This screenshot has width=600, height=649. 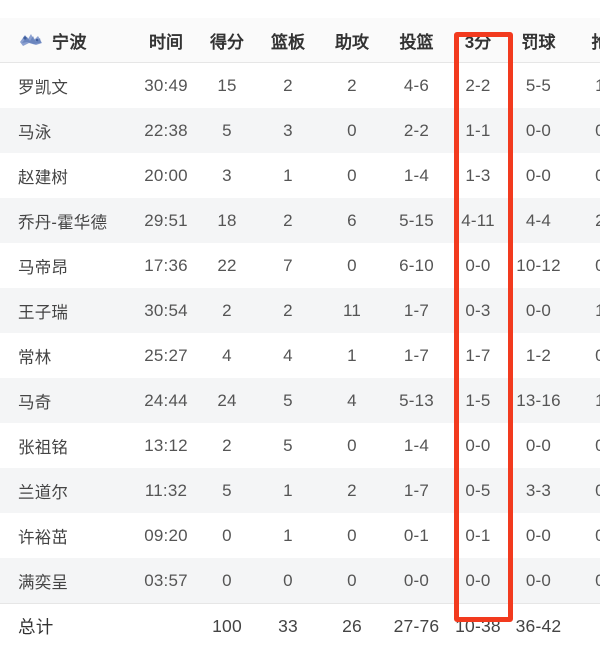 I want to click on assists-value: 1, so click(x=352, y=355).